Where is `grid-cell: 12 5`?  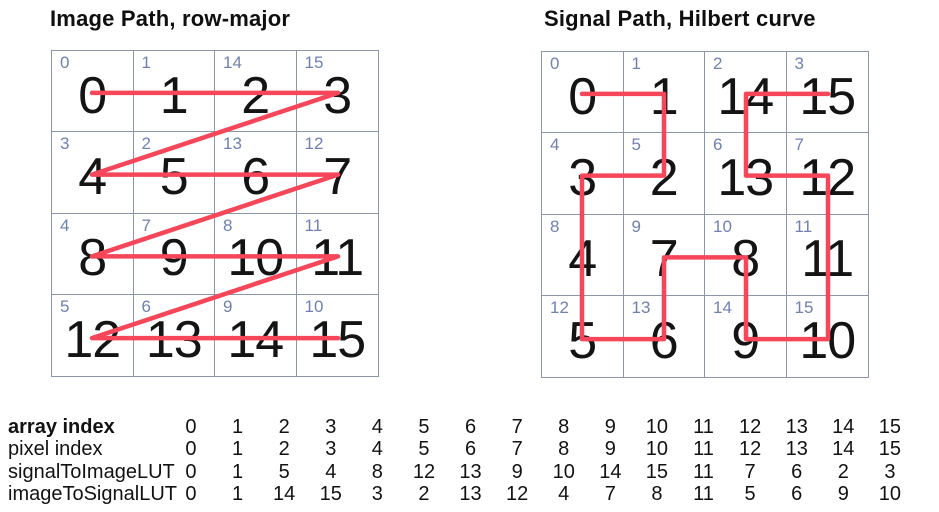
grid-cell: 12 5 is located at coordinates (583, 336).